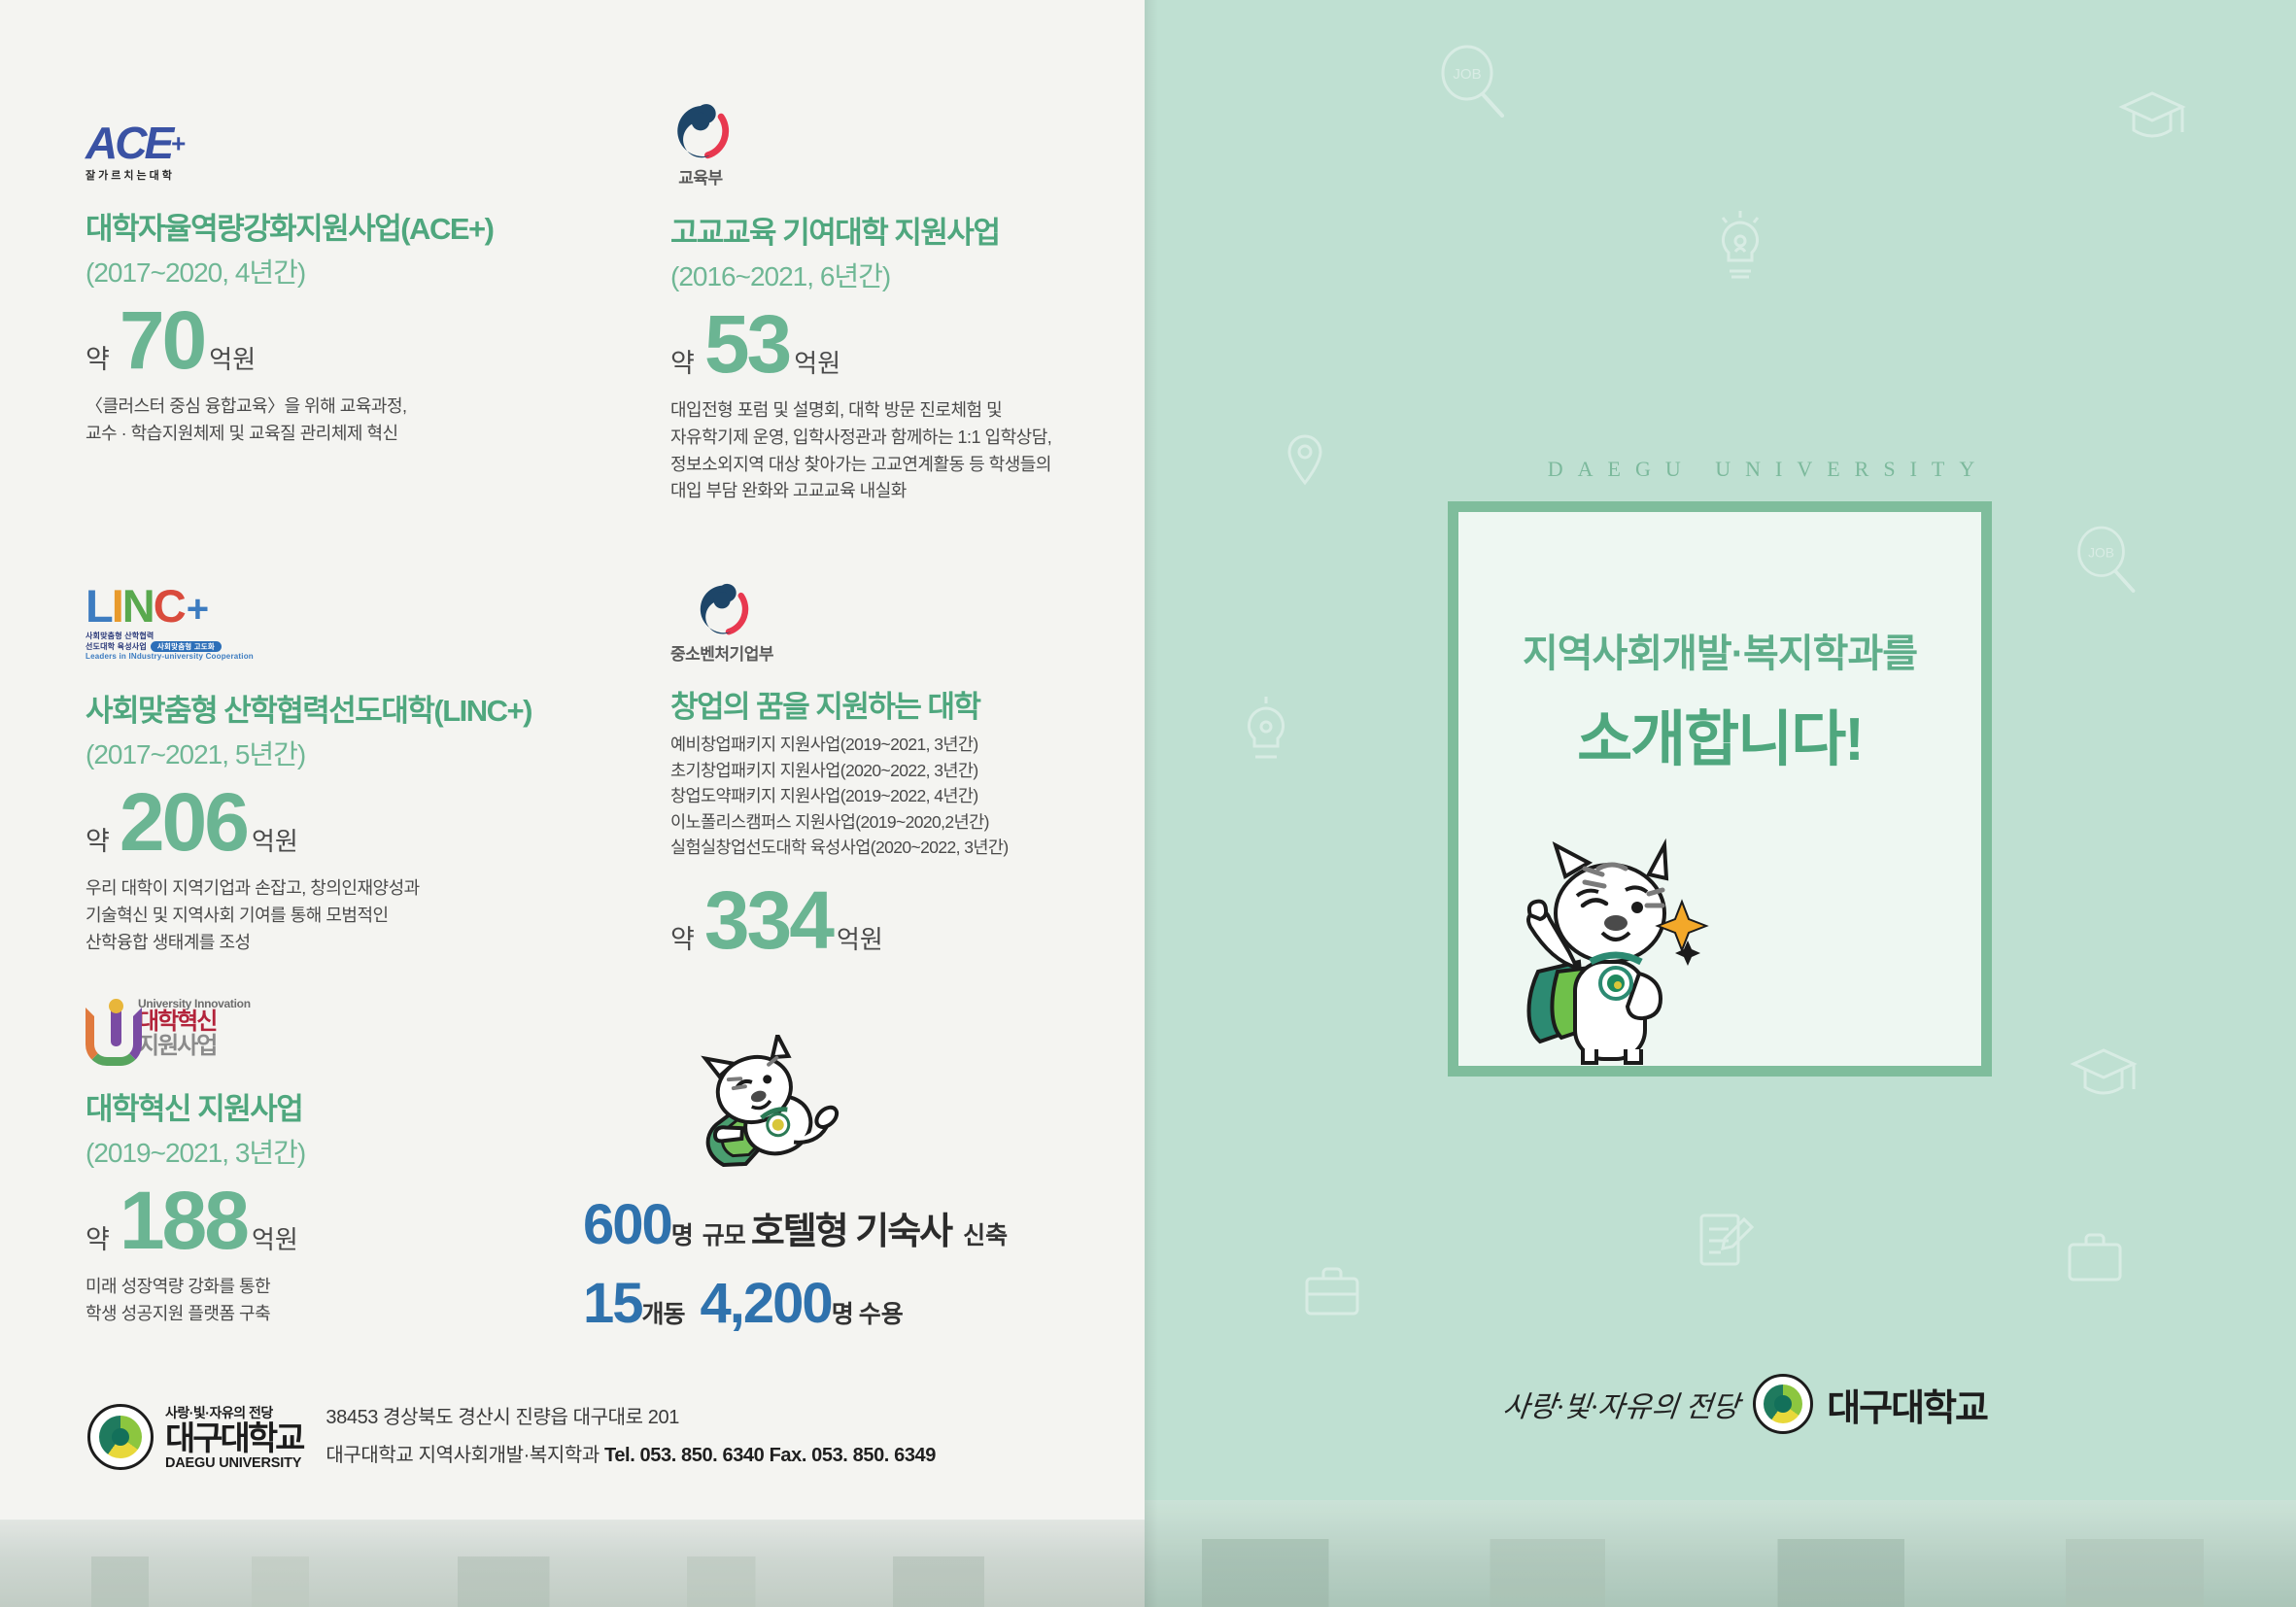 The height and width of the screenshot is (1607, 2296). What do you see at coordinates (824, 770) in the screenshot?
I see `list-item: 초기창업패키지 지원사업(2020~2022, 3년간)` at bounding box center [824, 770].